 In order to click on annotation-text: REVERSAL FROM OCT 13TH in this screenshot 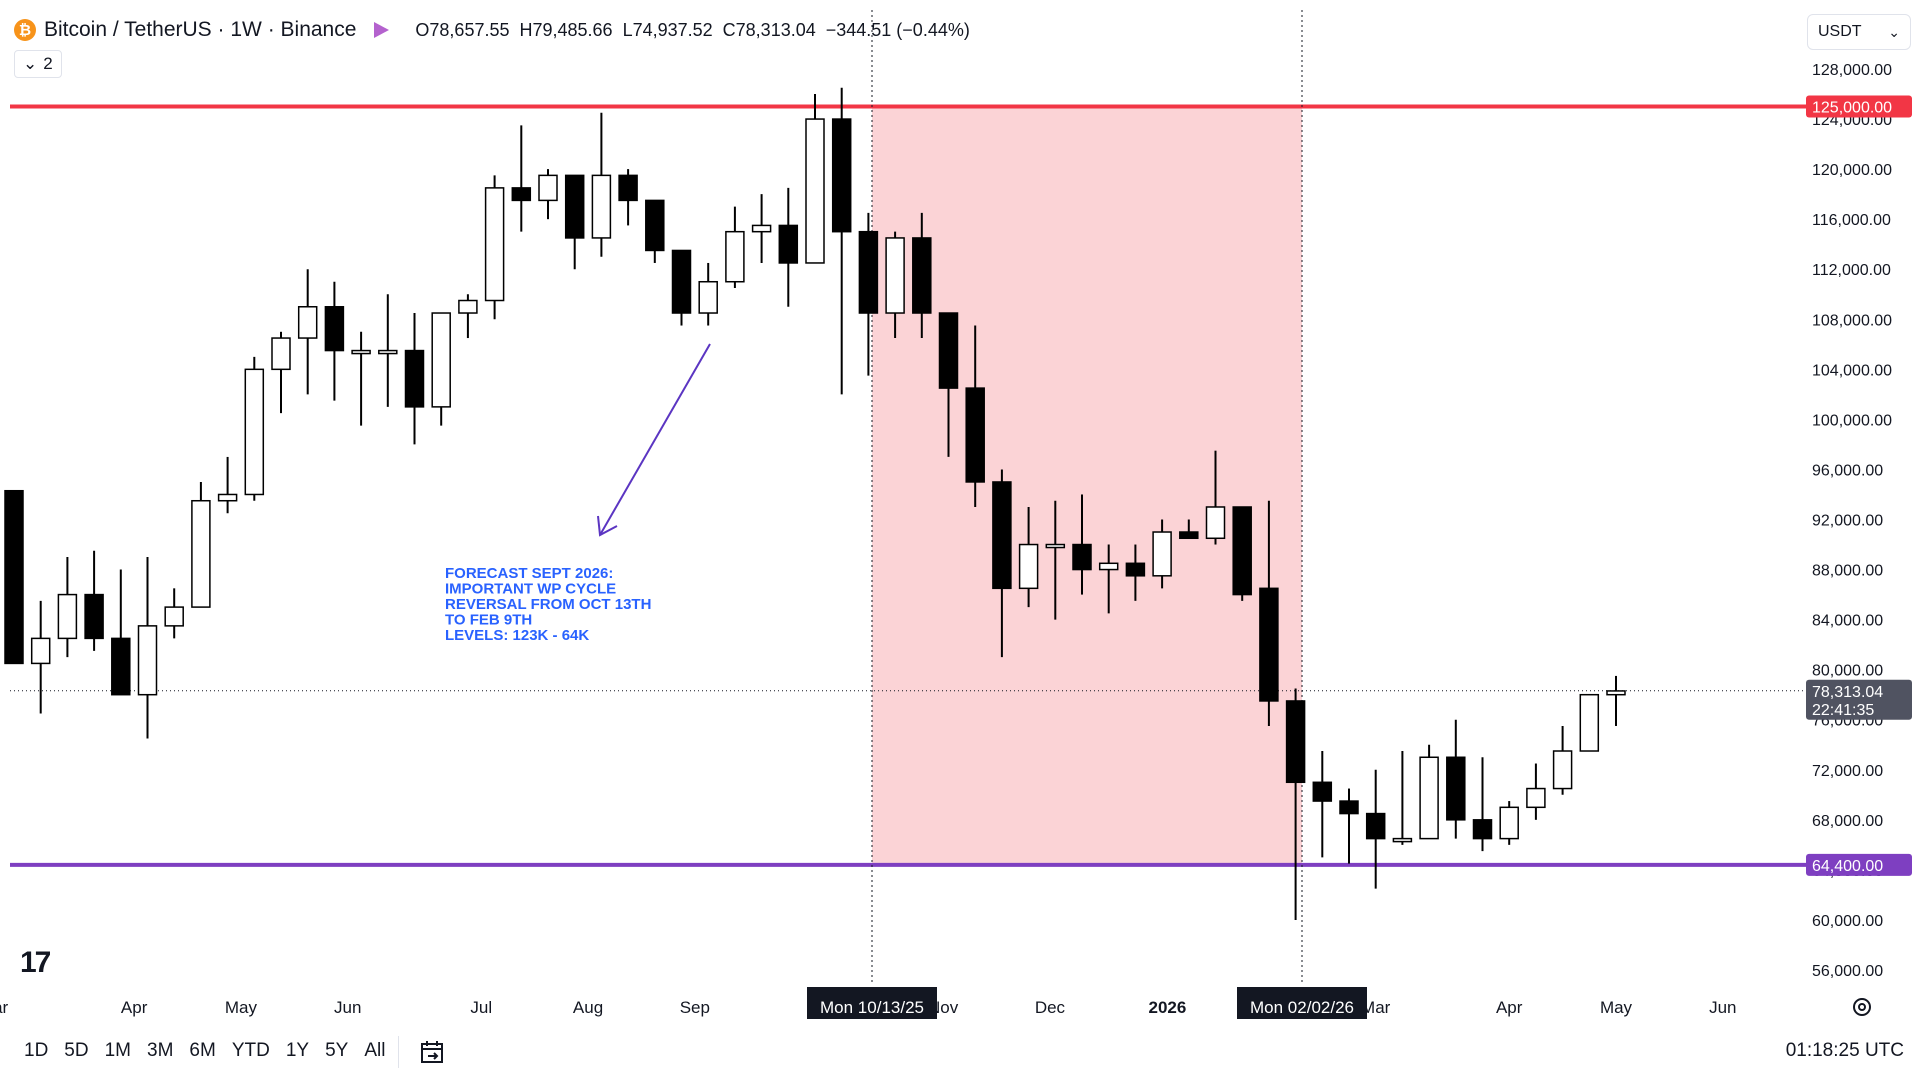, I will do `click(548, 604)`.